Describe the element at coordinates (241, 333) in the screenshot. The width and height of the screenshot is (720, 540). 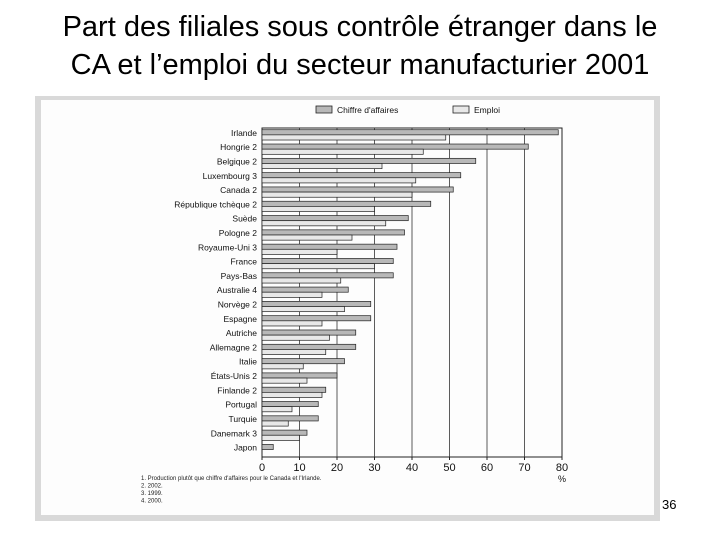
I see `category-label: Autriche` at that location.